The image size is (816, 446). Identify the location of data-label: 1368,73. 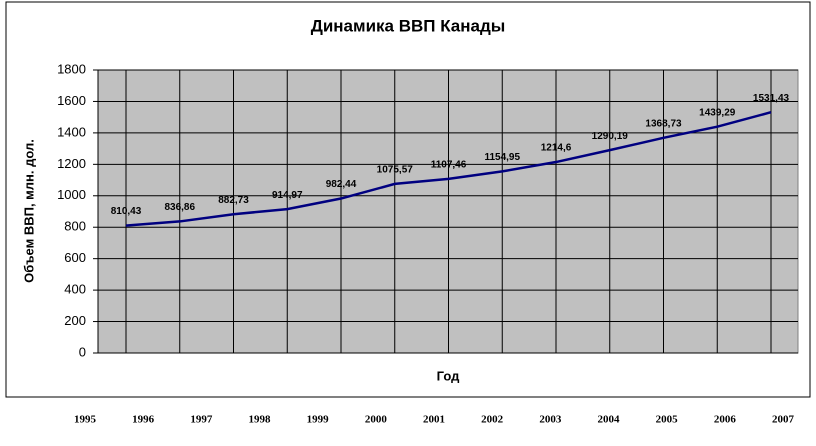
(663, 123).